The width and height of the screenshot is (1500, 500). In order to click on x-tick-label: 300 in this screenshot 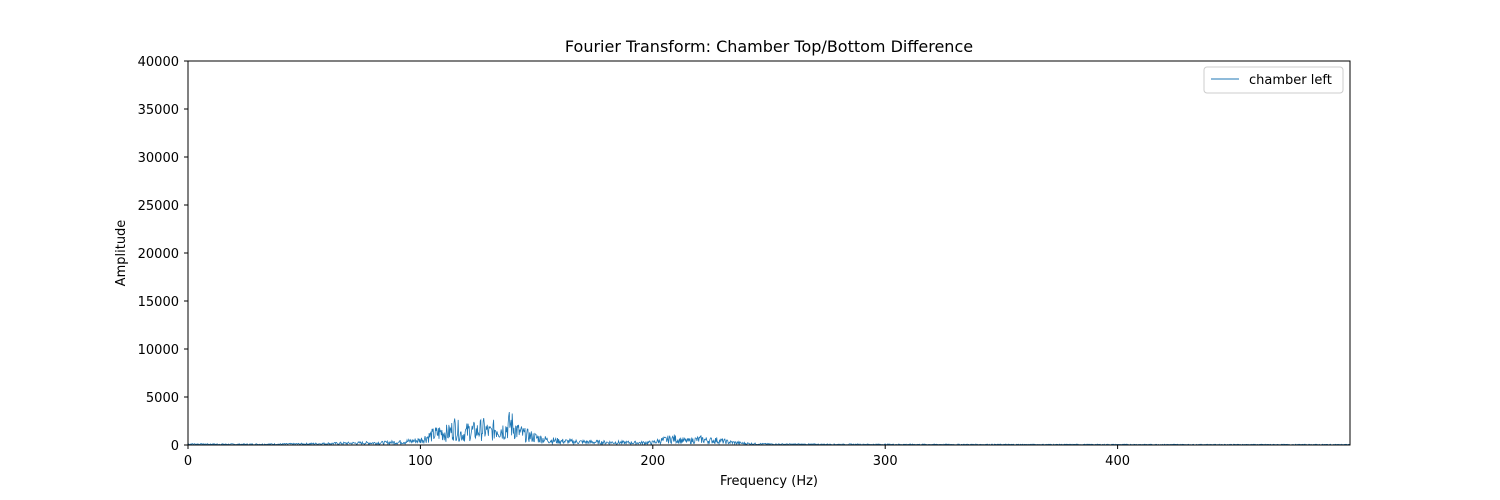, I will do `click(885, 461)`.